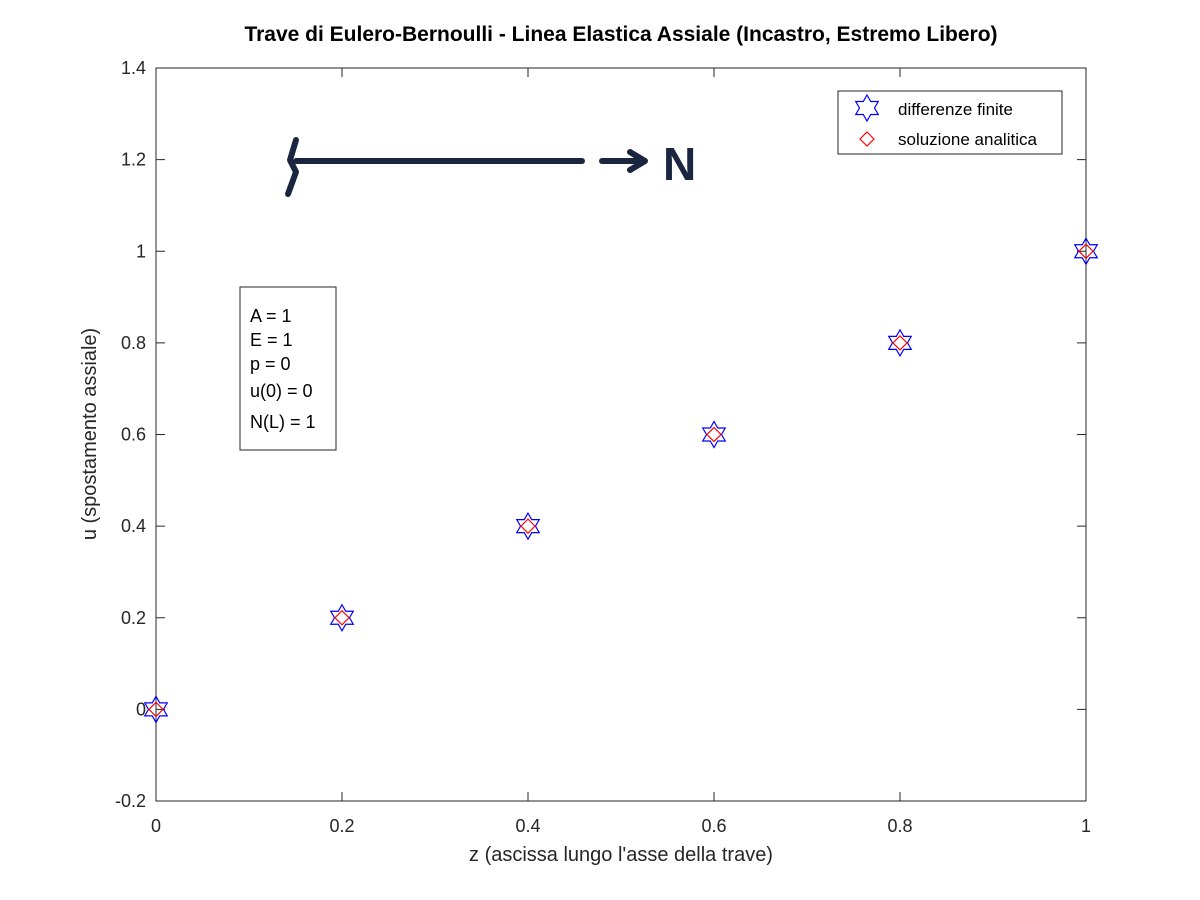 The height and width of the screenshot is (900, 1200). Describe the element at coordinates (133, 160) in the screenshot. I see `y-tick-label: 1.2` at that location.